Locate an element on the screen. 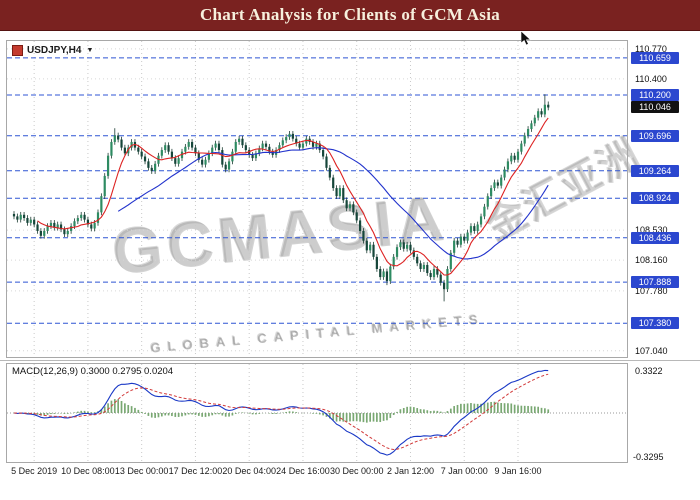 The height and width of the screenshot is (500, 700). price-axis-label: 108.530 is located at coordinates (651, 230).